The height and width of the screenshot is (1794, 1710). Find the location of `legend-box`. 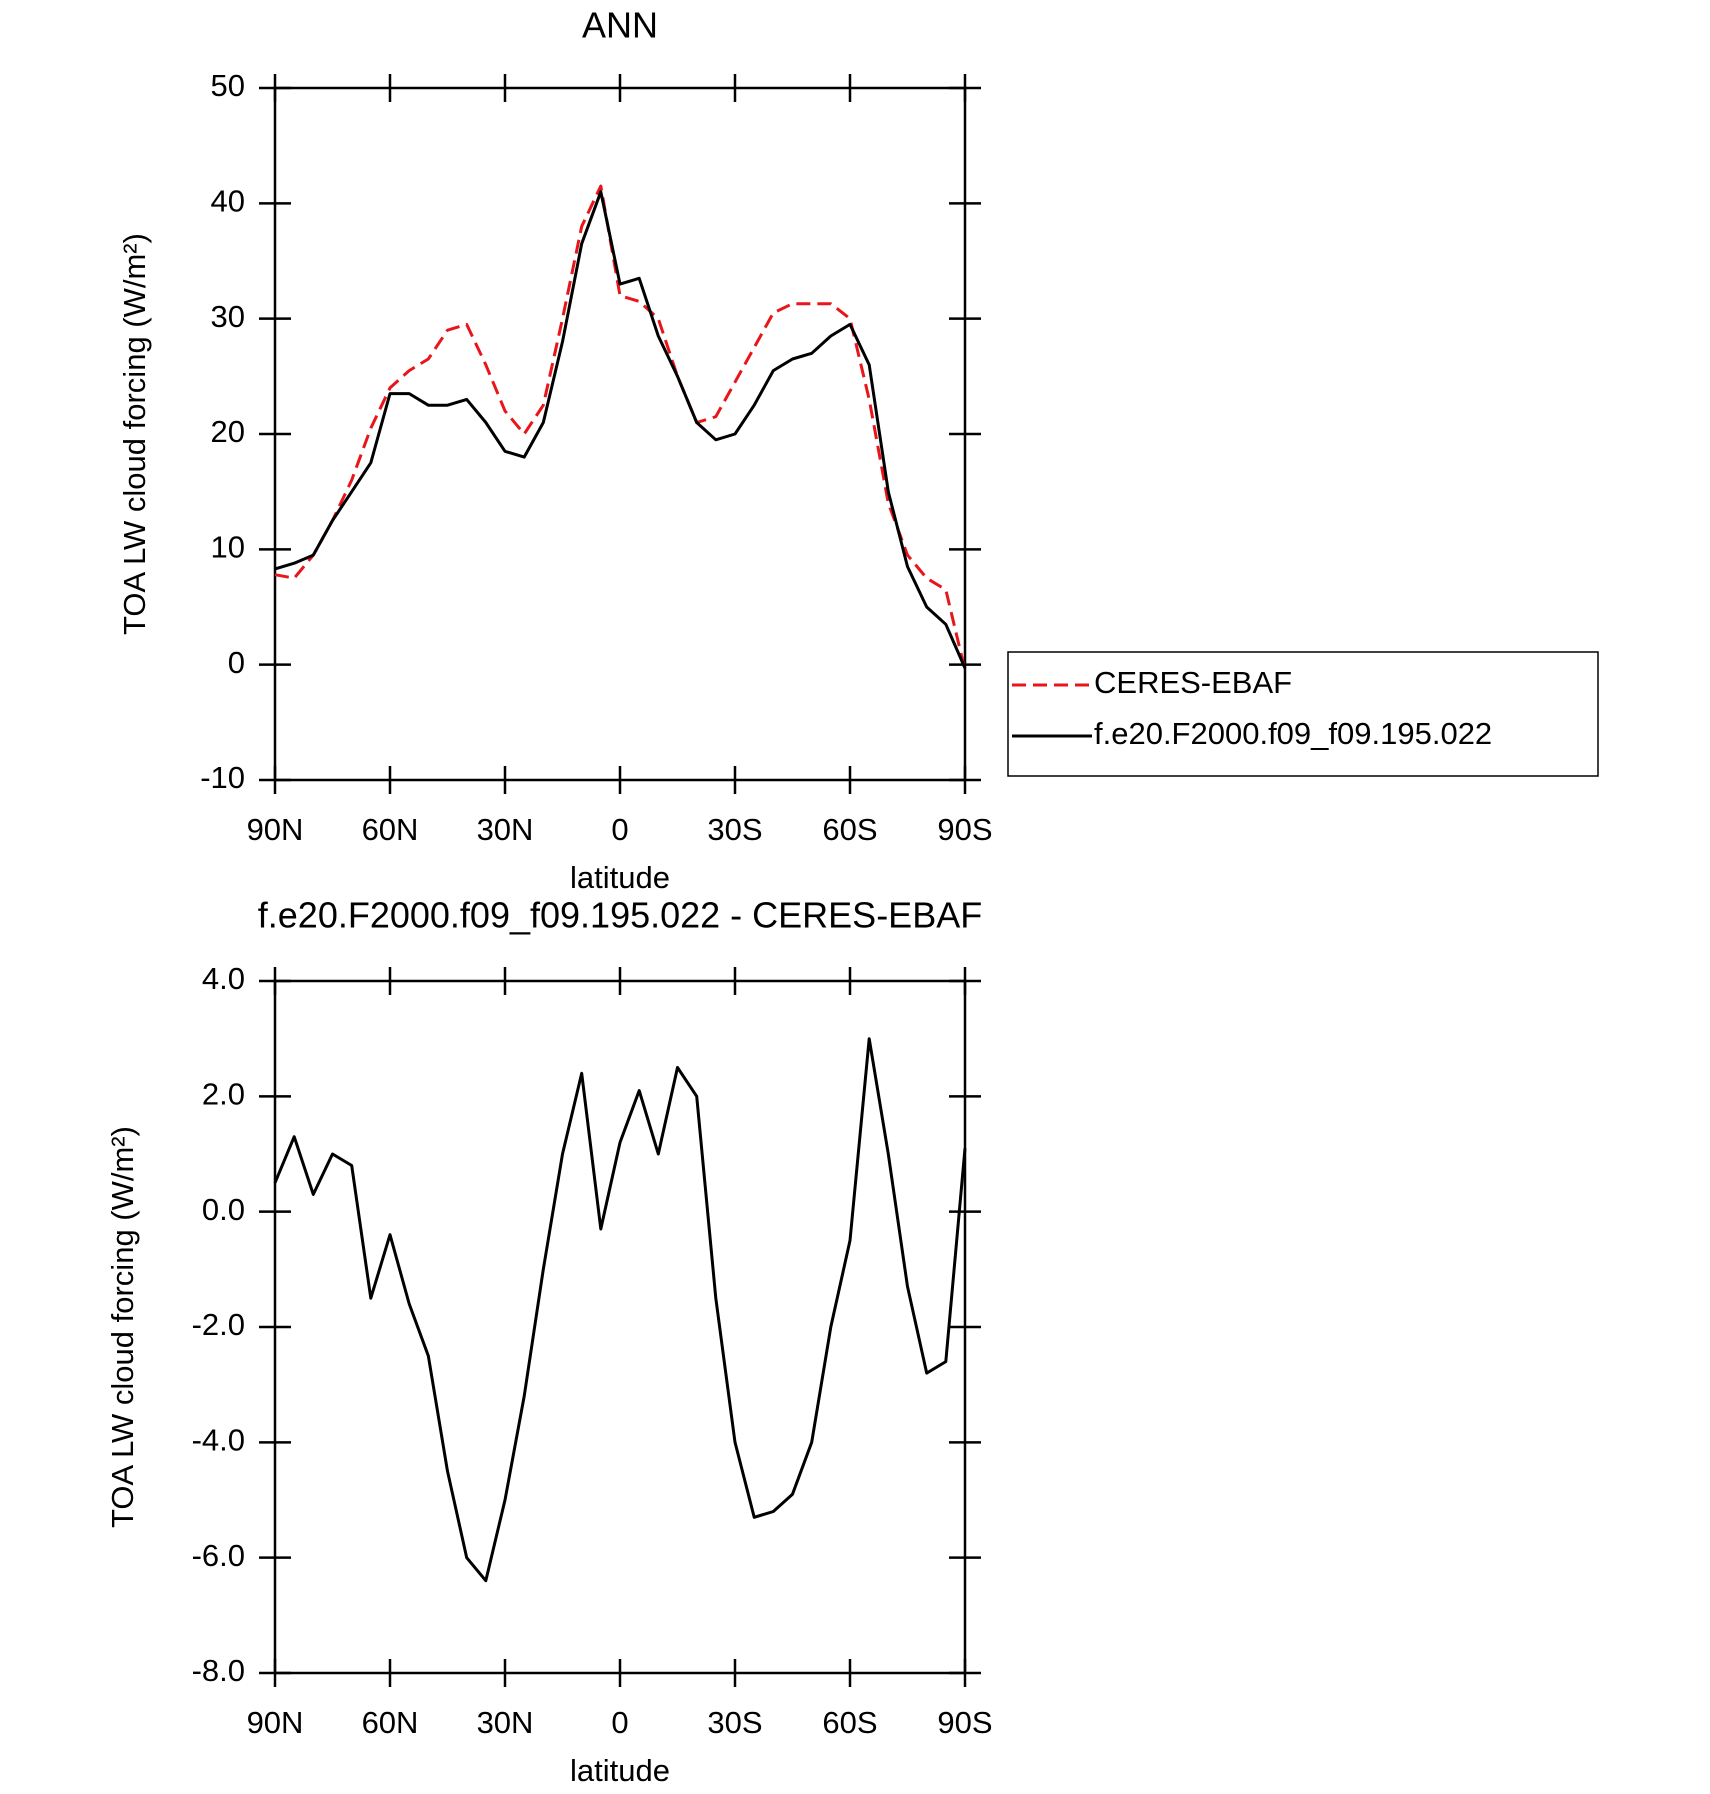

legend-box is located at coordinates (1303, 714).